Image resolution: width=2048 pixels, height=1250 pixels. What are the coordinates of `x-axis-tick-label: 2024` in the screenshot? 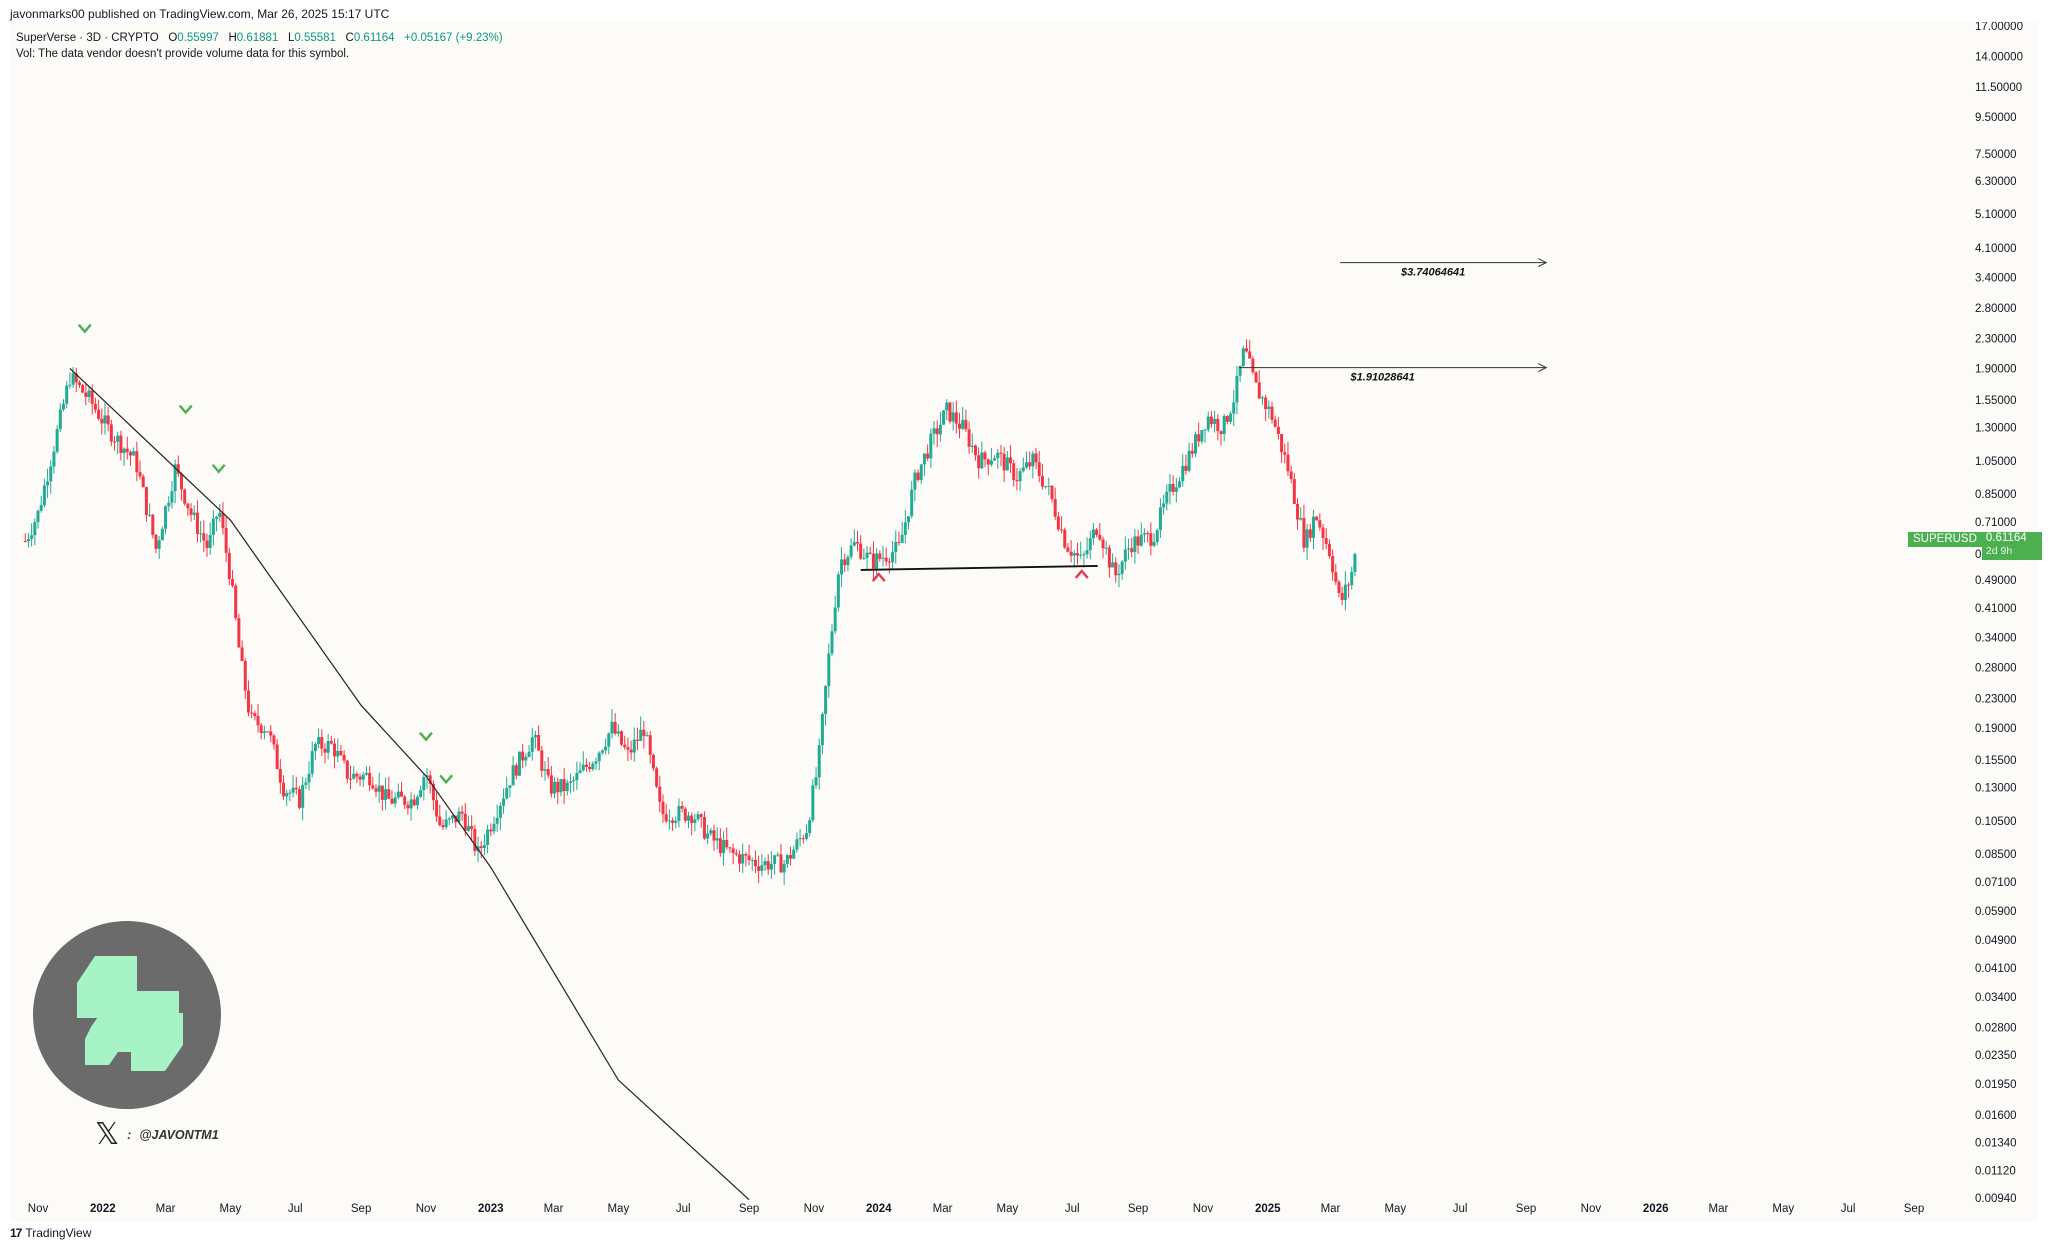 It's located at (879, 1209).